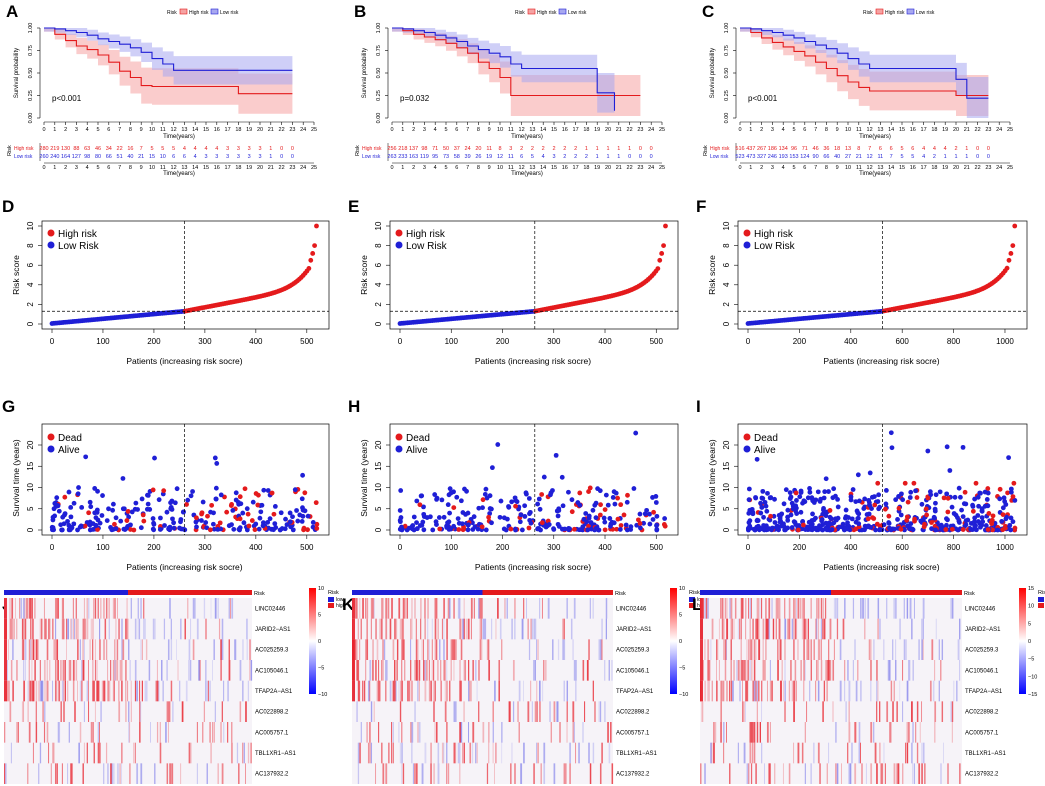  What do you see at coordinates (988, 130) in the screenshot?
I see `x-tick-label: 23` at bounding box center [988, 130].